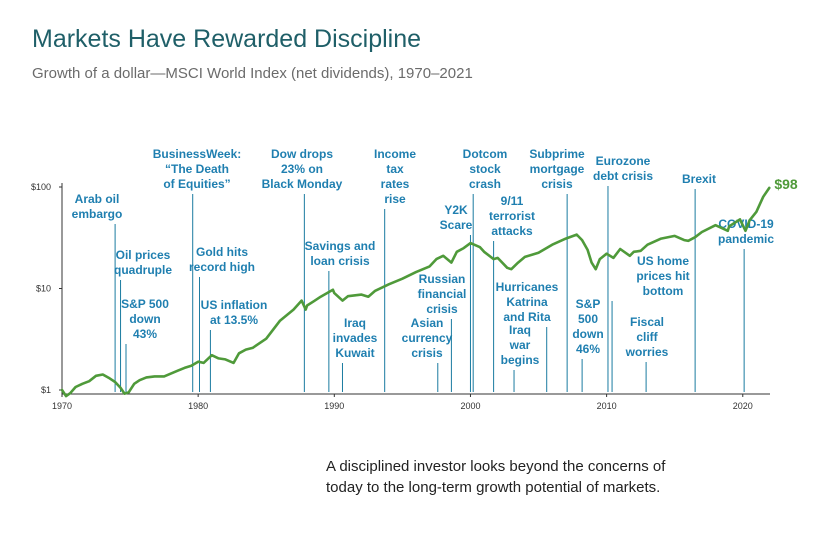 The height and width of the screenshot is (534, 817). I want to click on x-tick-label: 2020, so click(743, 406).